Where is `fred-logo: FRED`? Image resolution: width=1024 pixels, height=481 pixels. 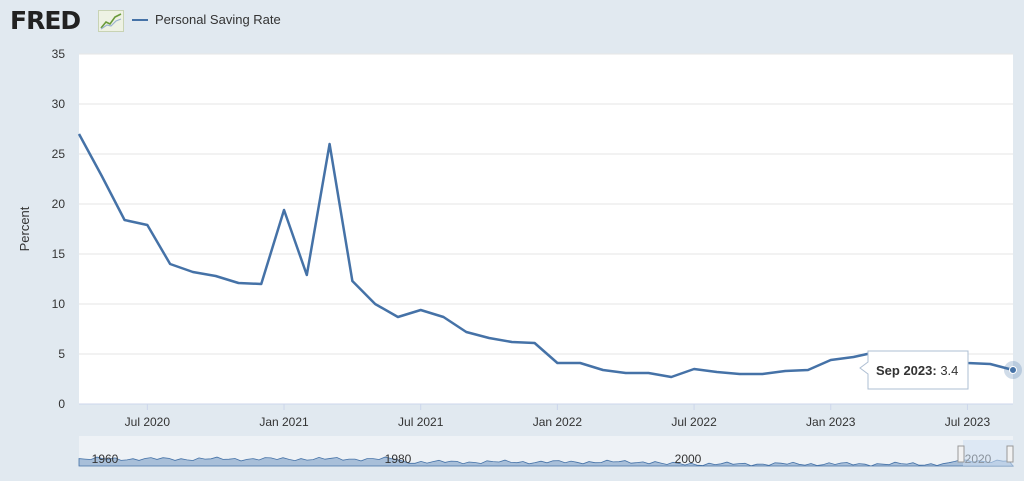 fred-logo: FRED is located at coordinates (45, 20).